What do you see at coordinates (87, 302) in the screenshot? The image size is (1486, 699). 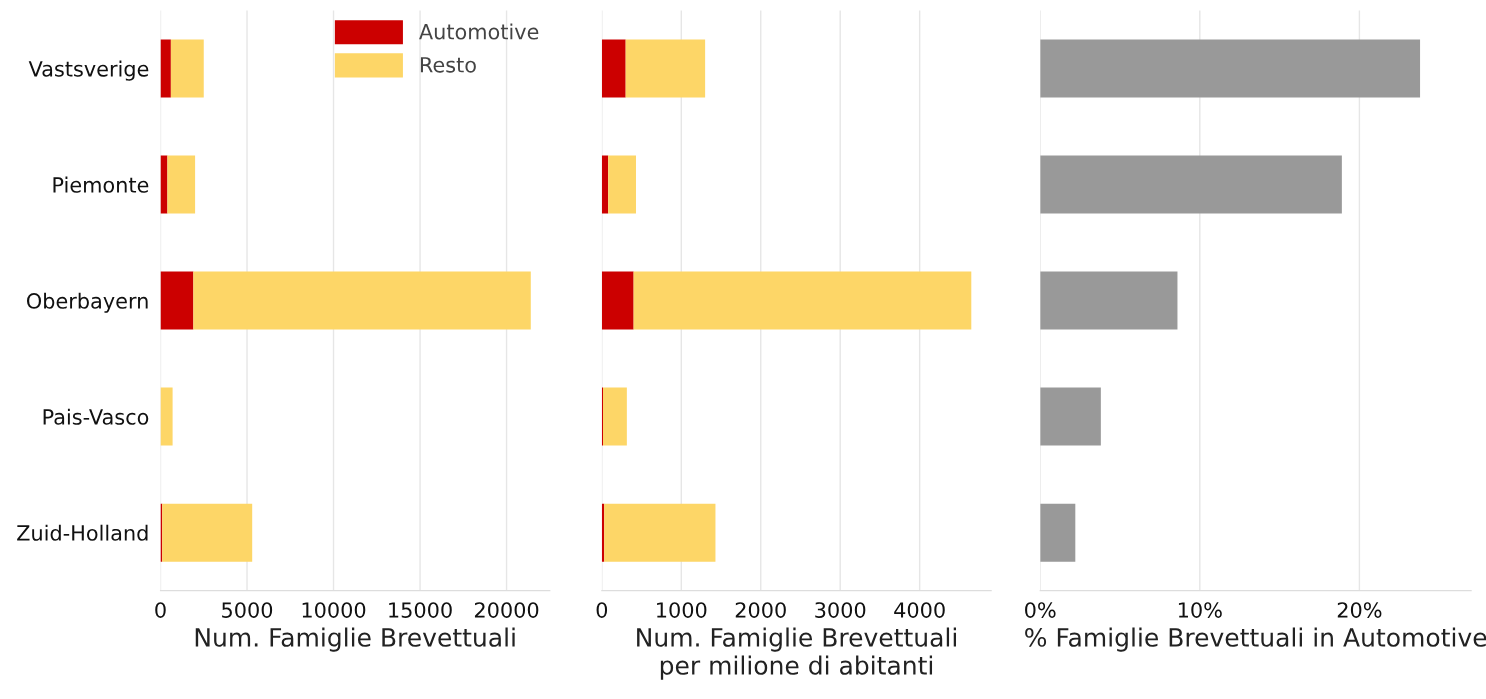 I see `y-tick-label: Oberbayern` at bounding box center [87, 302].